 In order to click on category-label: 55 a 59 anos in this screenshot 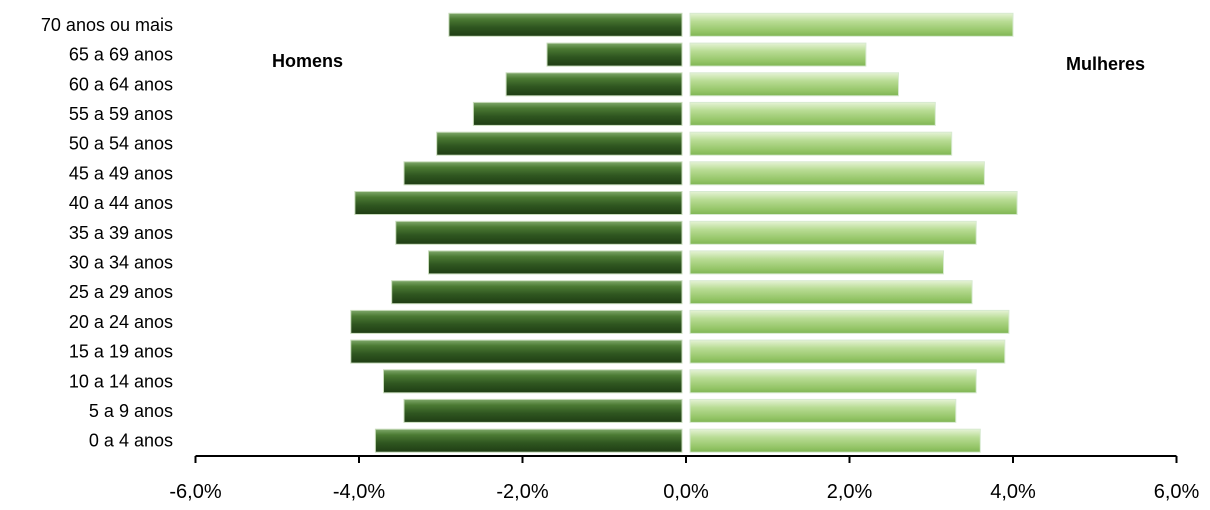, I will do `click(121, 114)`.